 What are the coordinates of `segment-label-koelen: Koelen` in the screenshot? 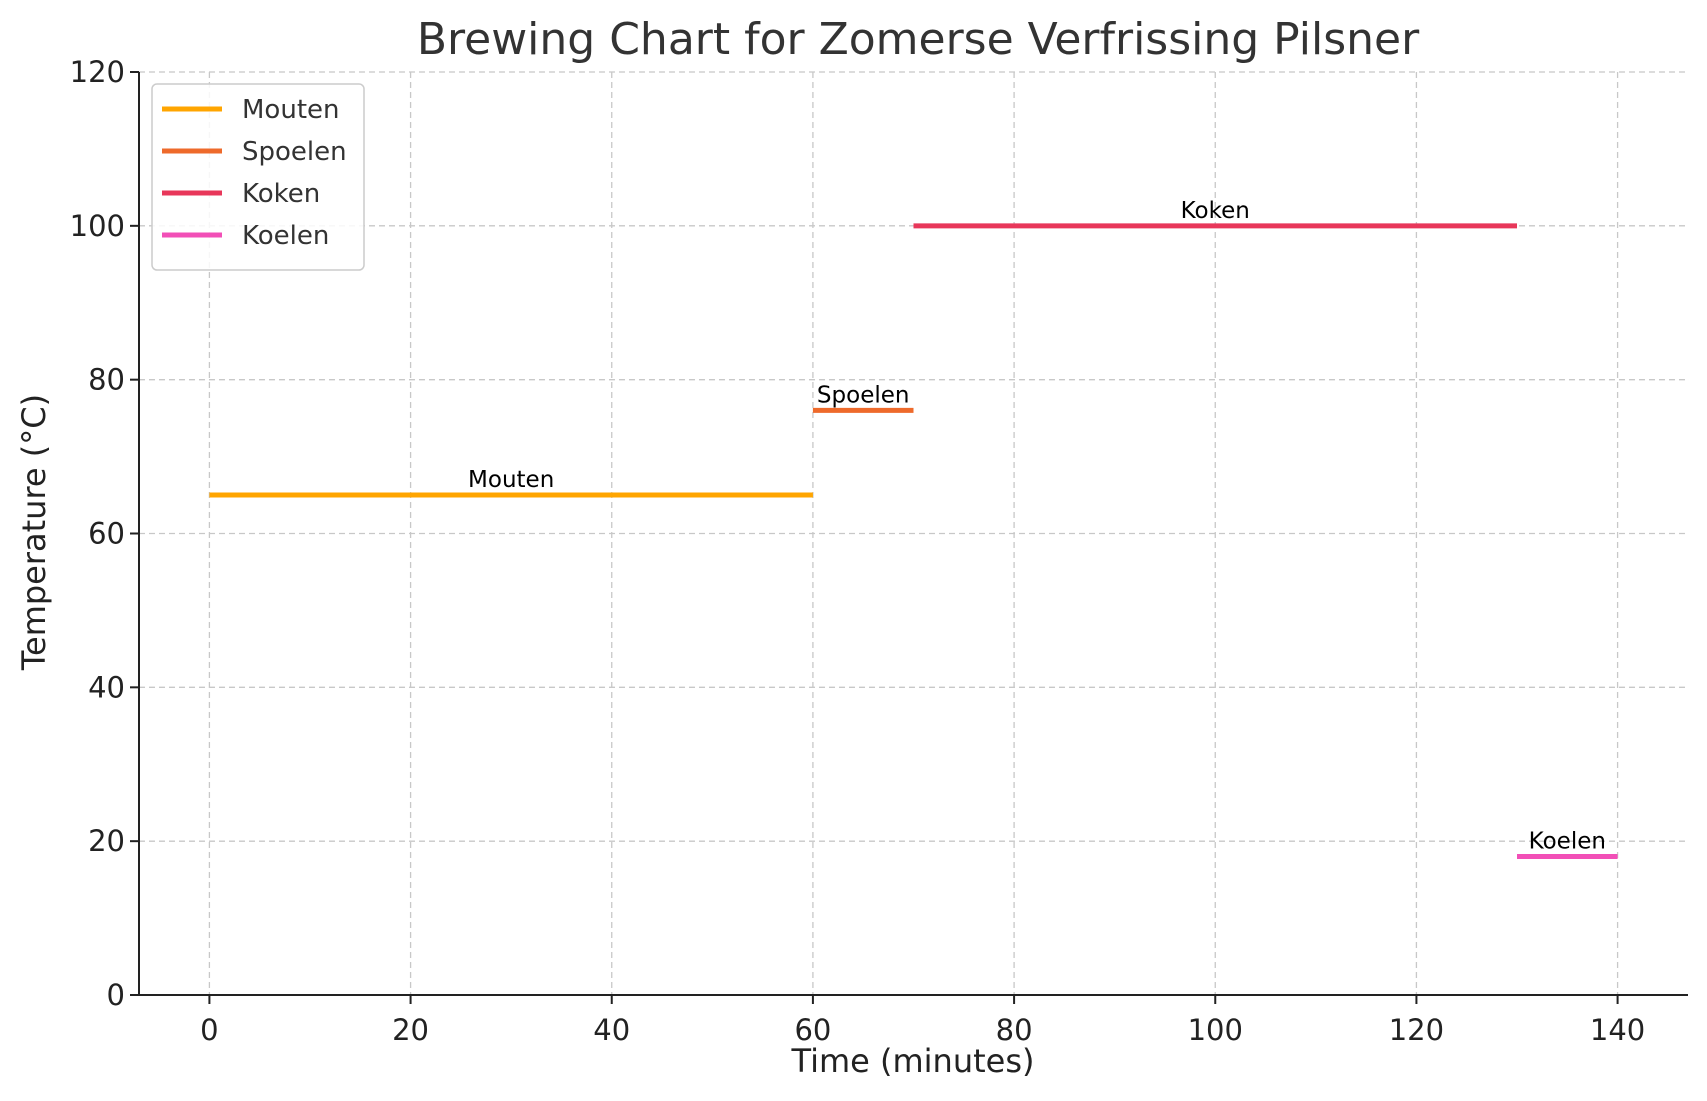 It's located at (1567, 842).